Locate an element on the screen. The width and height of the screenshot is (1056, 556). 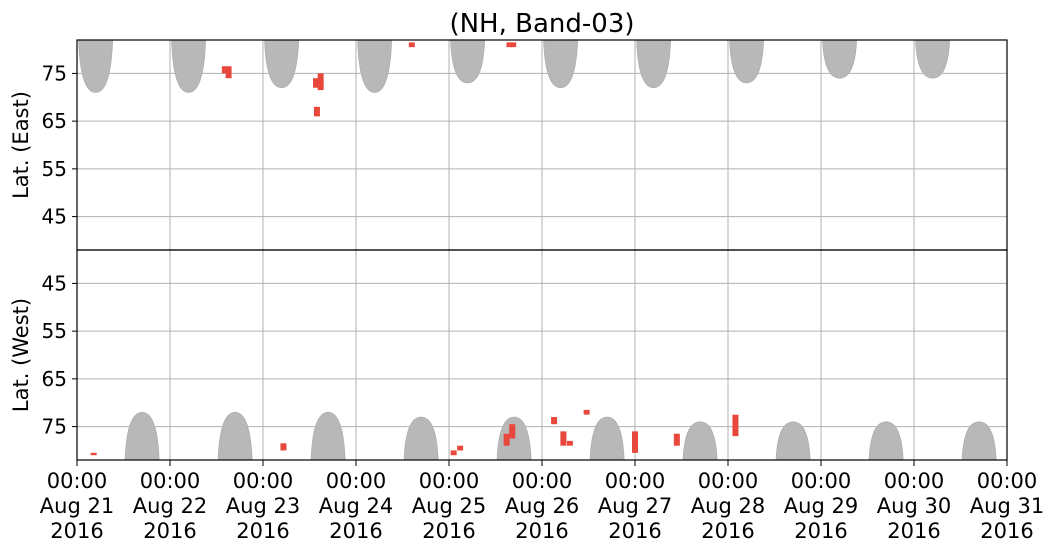
x-tick-label: 00:00 Aug 28 2016 is located at coordinates (728, 506).